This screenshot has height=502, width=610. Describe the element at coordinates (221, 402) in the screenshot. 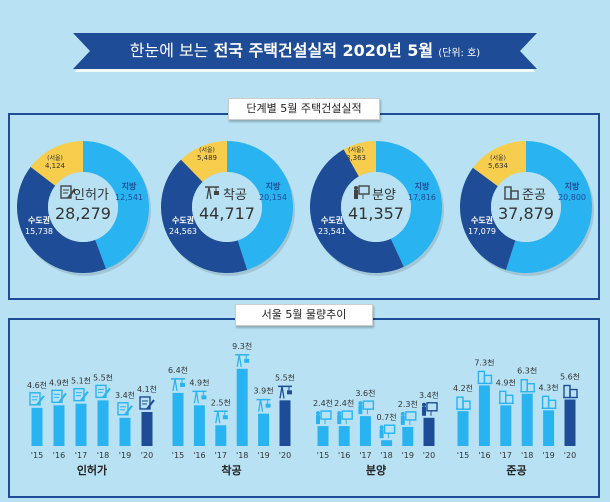

I see `bar-value-label: 2.5천` at that location.